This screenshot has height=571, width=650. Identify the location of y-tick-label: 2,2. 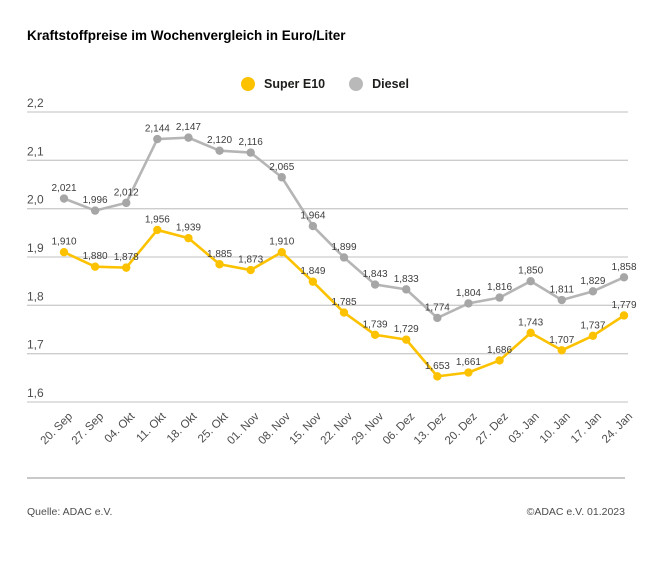
(35, 103).